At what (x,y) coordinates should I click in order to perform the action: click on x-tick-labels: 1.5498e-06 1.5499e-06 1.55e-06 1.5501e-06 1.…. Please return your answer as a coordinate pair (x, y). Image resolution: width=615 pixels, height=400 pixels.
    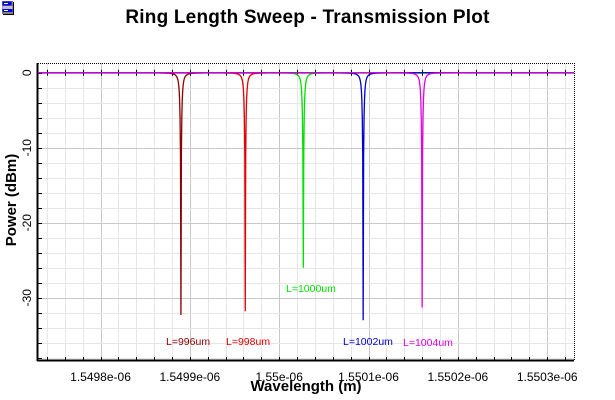
    Looking at the image, I should click on (324, 377).